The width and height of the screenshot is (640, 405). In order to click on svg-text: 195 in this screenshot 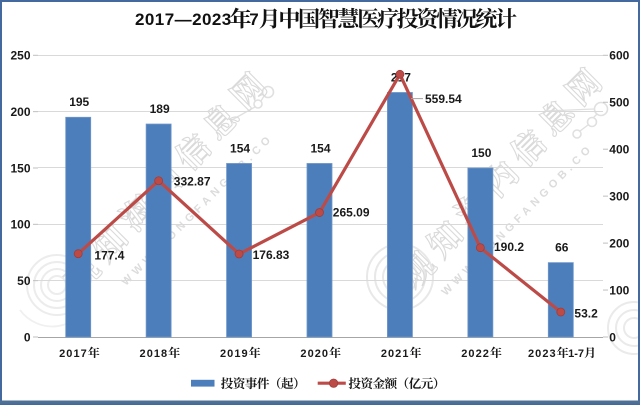, I will do `click(79, 102)`.